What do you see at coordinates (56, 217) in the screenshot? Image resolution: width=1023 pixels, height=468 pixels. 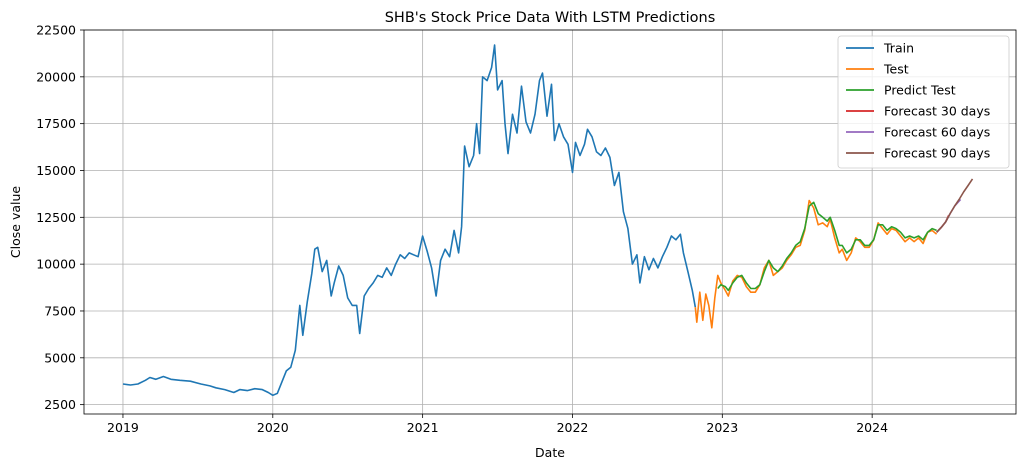 I see `y-tick-label: 12500` at bounding box center [56, 217].